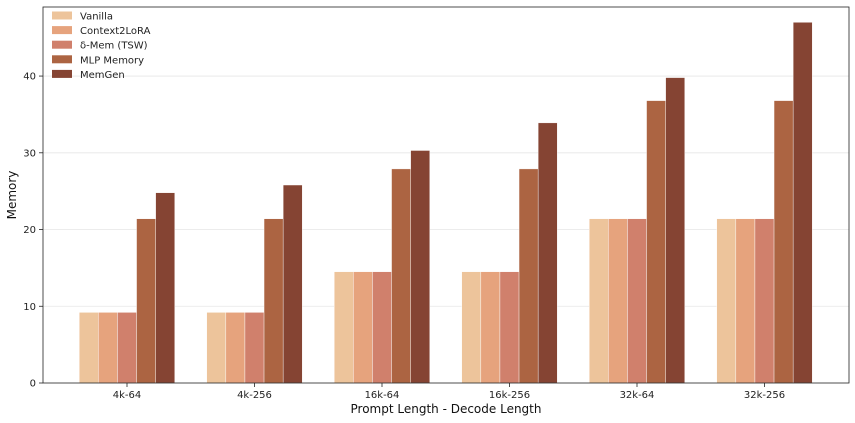 The height and width of the screenshot is (423, 855). I want to click on x-tick-label: 32k-64, so click(637, 395).